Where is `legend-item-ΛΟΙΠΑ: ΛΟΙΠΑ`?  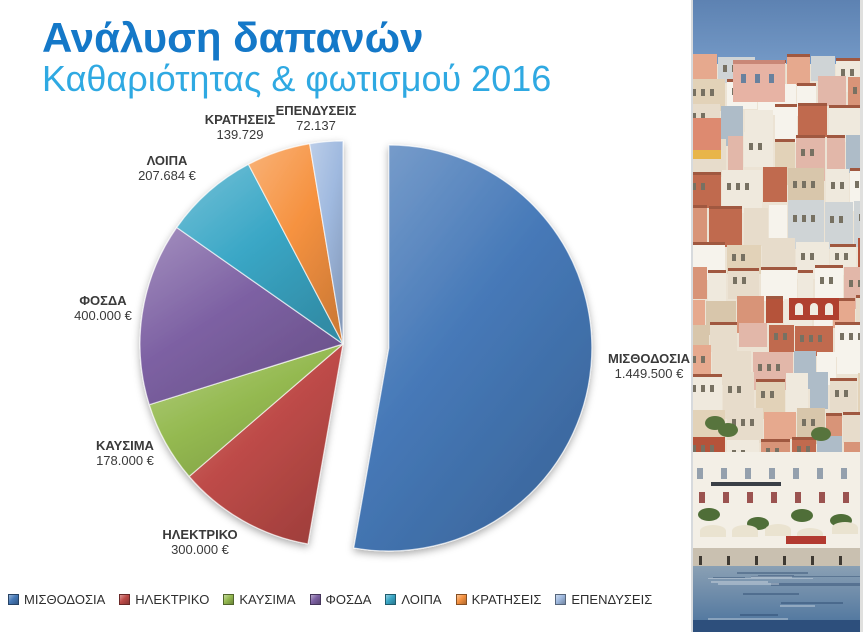 legend-item-ΛΟΙΠΑ: ΛΟΙΠΑ is located at coordinates (413, 599).